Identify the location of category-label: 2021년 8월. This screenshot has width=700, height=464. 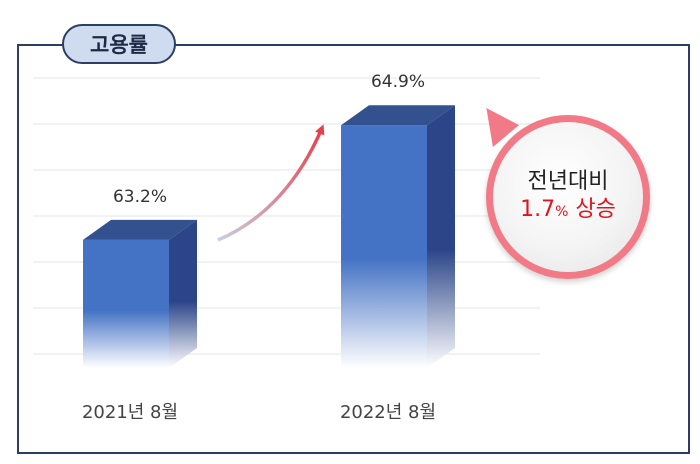
(130, 412).